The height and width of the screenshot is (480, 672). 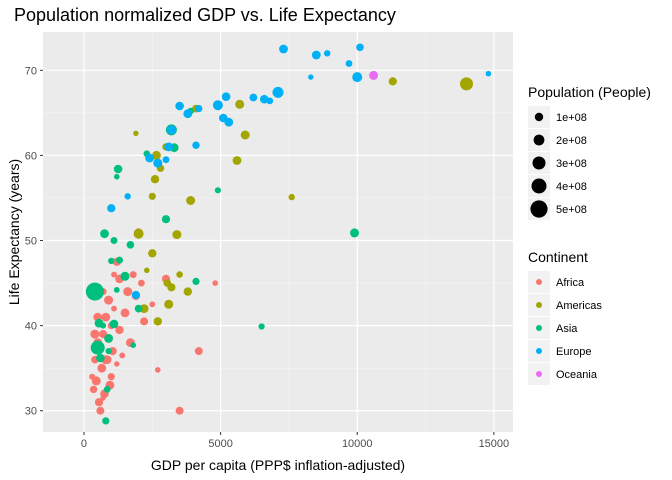 I want to click on x-tick-label: 10000, so click(x=357, y=444).